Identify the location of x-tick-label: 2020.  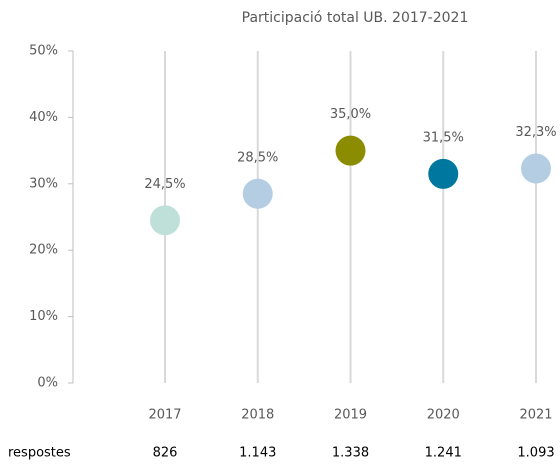
(443, 415).